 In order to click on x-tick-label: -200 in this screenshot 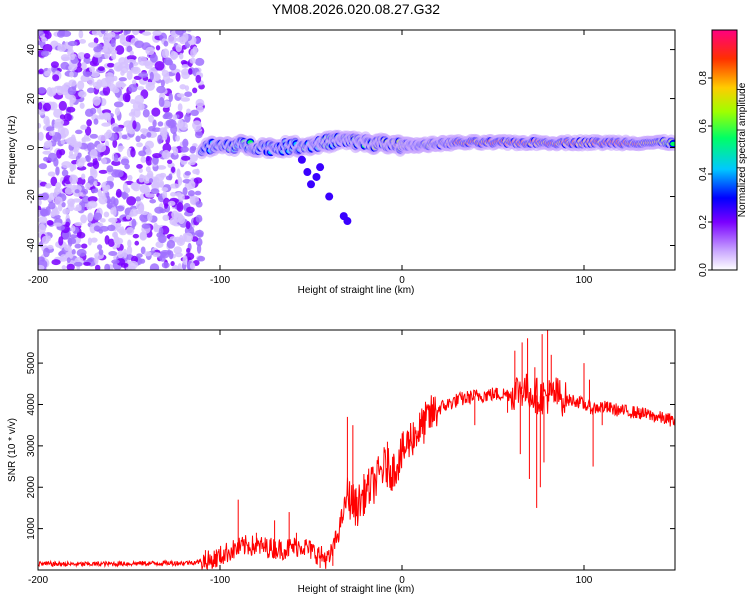, I will do `click(38, 580)`.